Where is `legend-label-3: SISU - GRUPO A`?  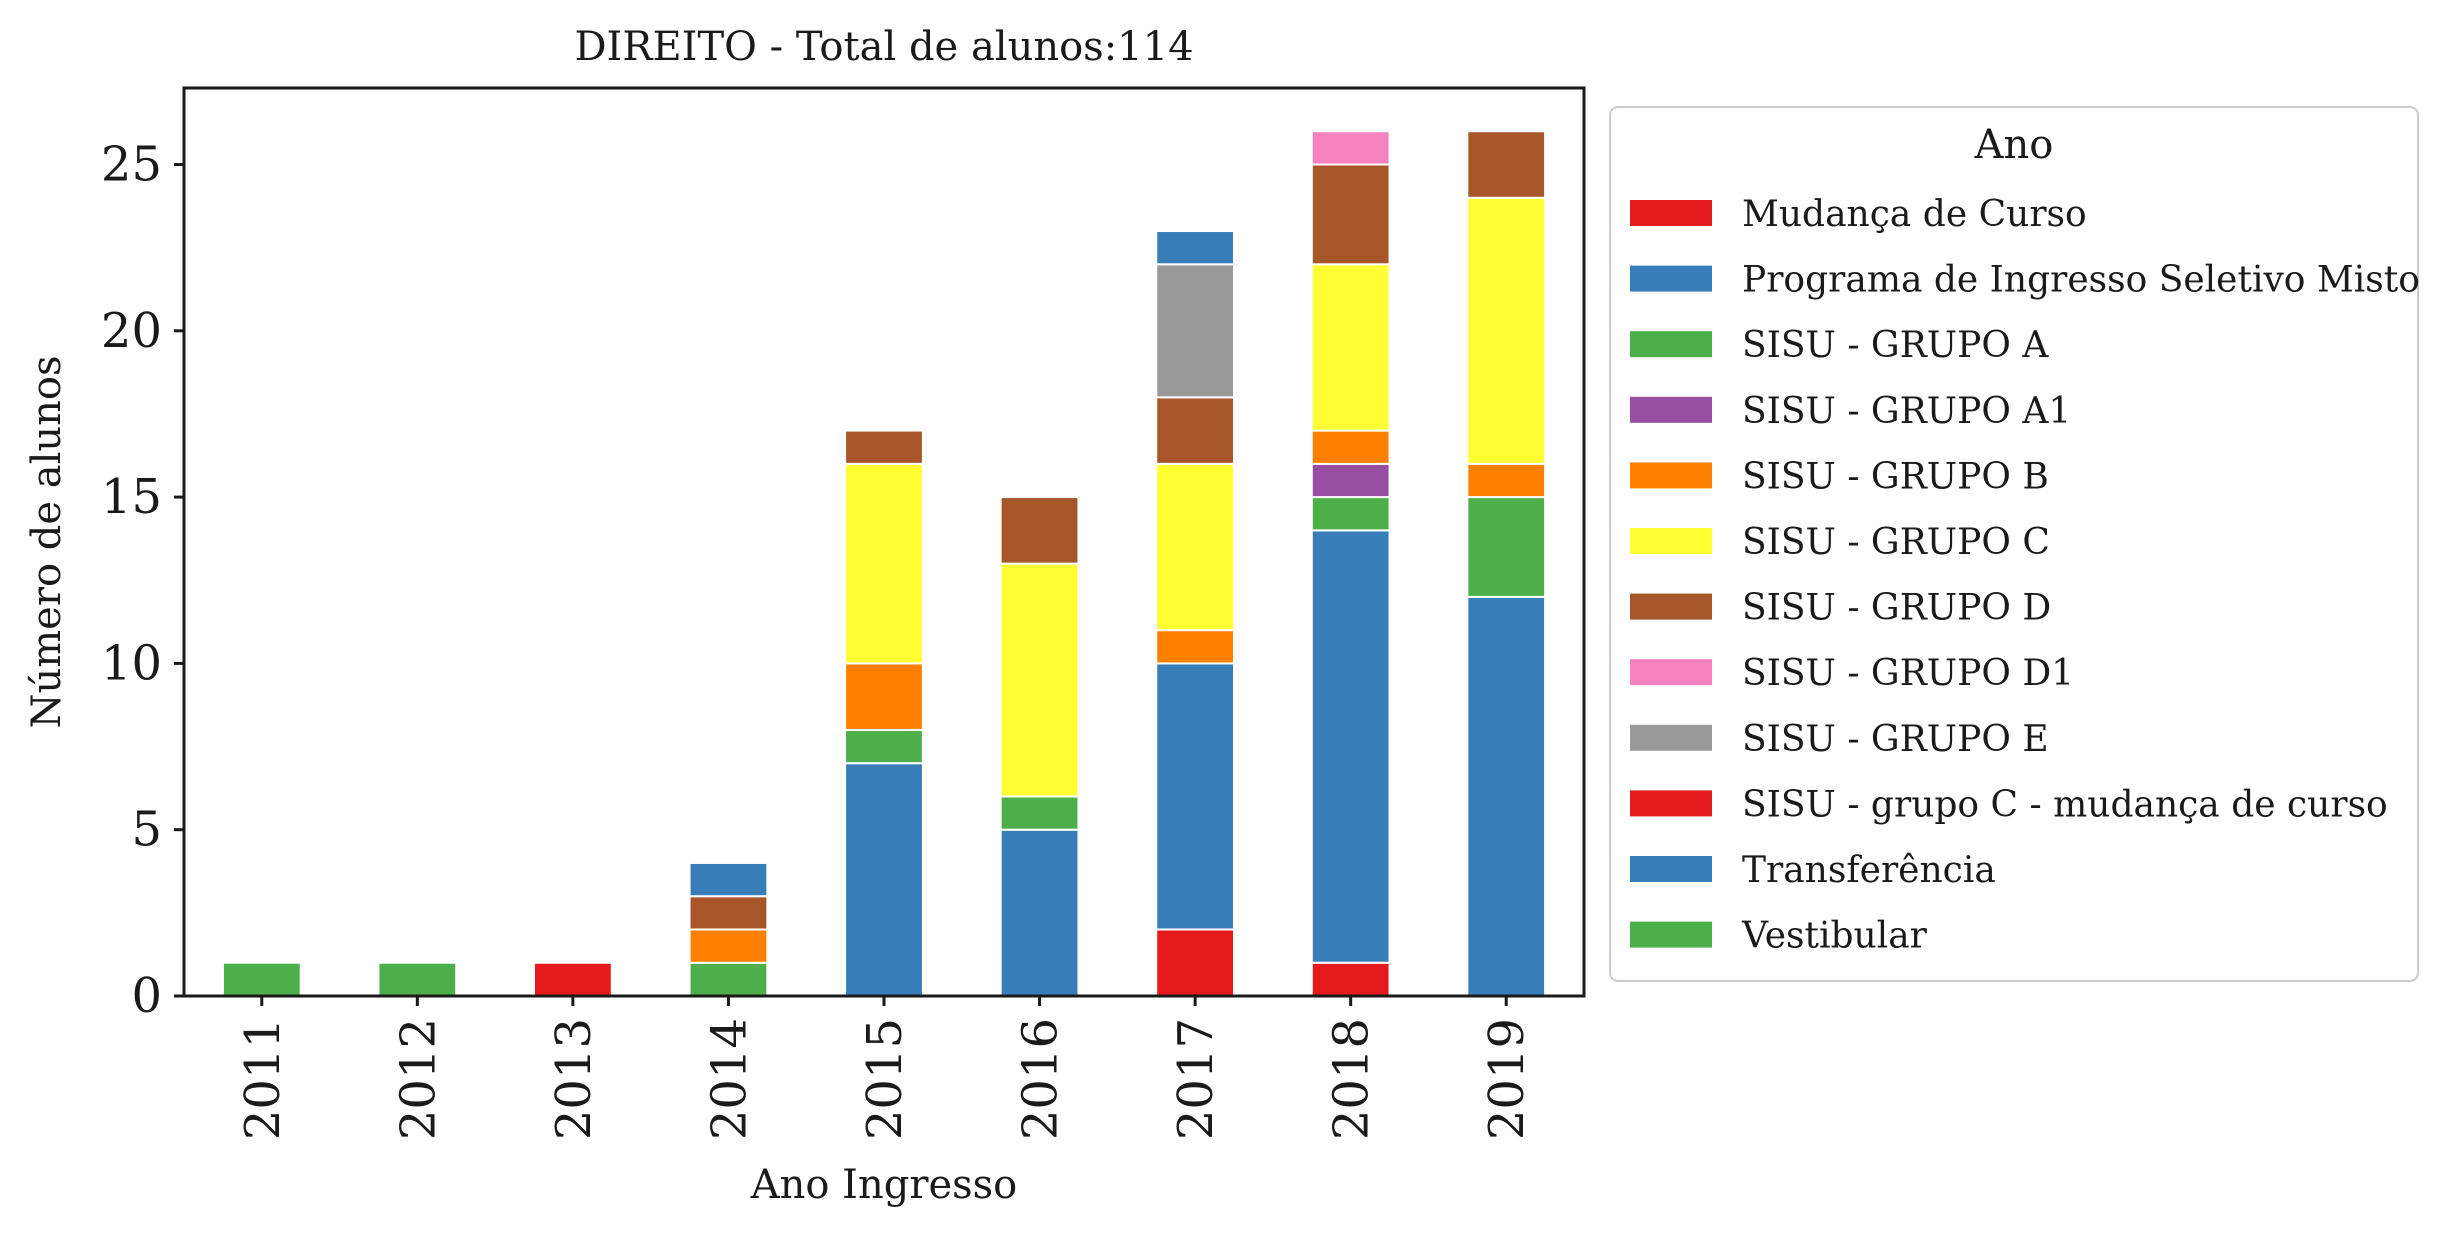
legend-label-3: SISU - GRUPO A is located at coordinates (1895, 345).